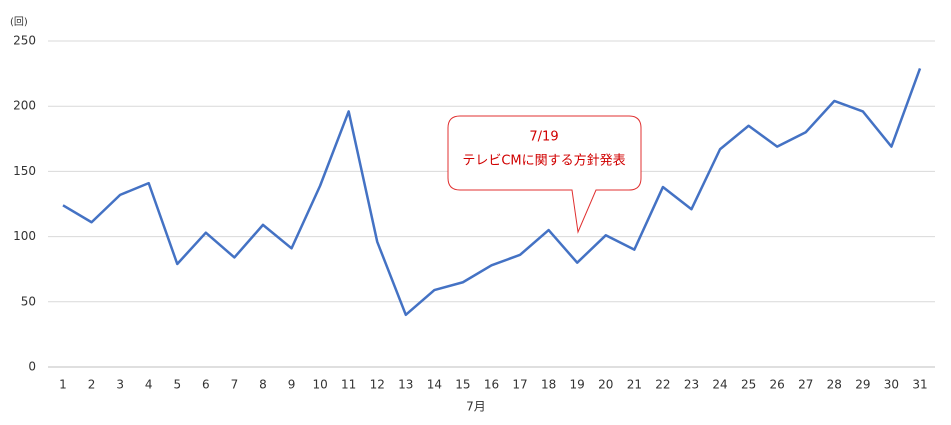  What do you see at coordinates (919, 385) in the screenshot?
I see `x-tick-label: 31` at bounding box center [919, 385].